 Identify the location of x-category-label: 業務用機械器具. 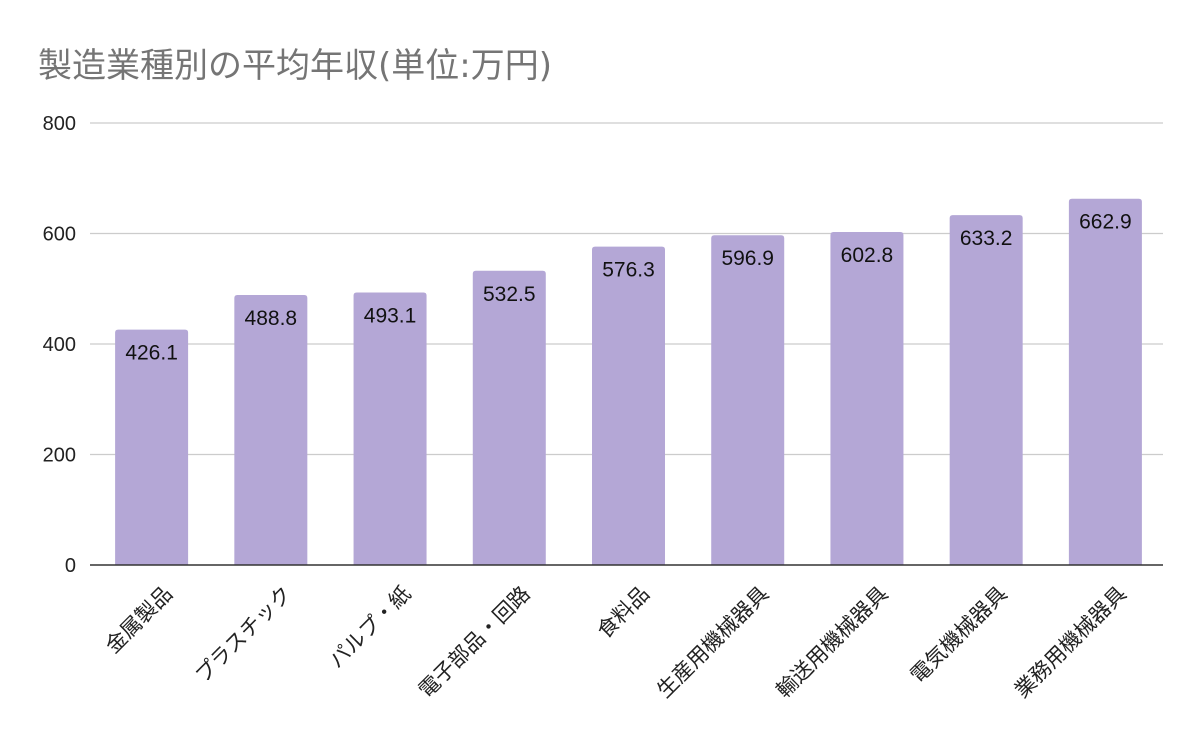
(1070, 642).